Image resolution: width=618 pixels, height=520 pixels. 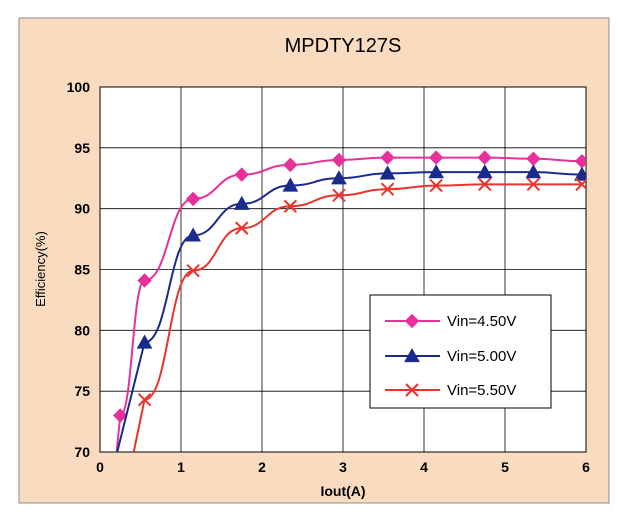 I want to click on y-tick-label: 70, so click(x=82, y=452).